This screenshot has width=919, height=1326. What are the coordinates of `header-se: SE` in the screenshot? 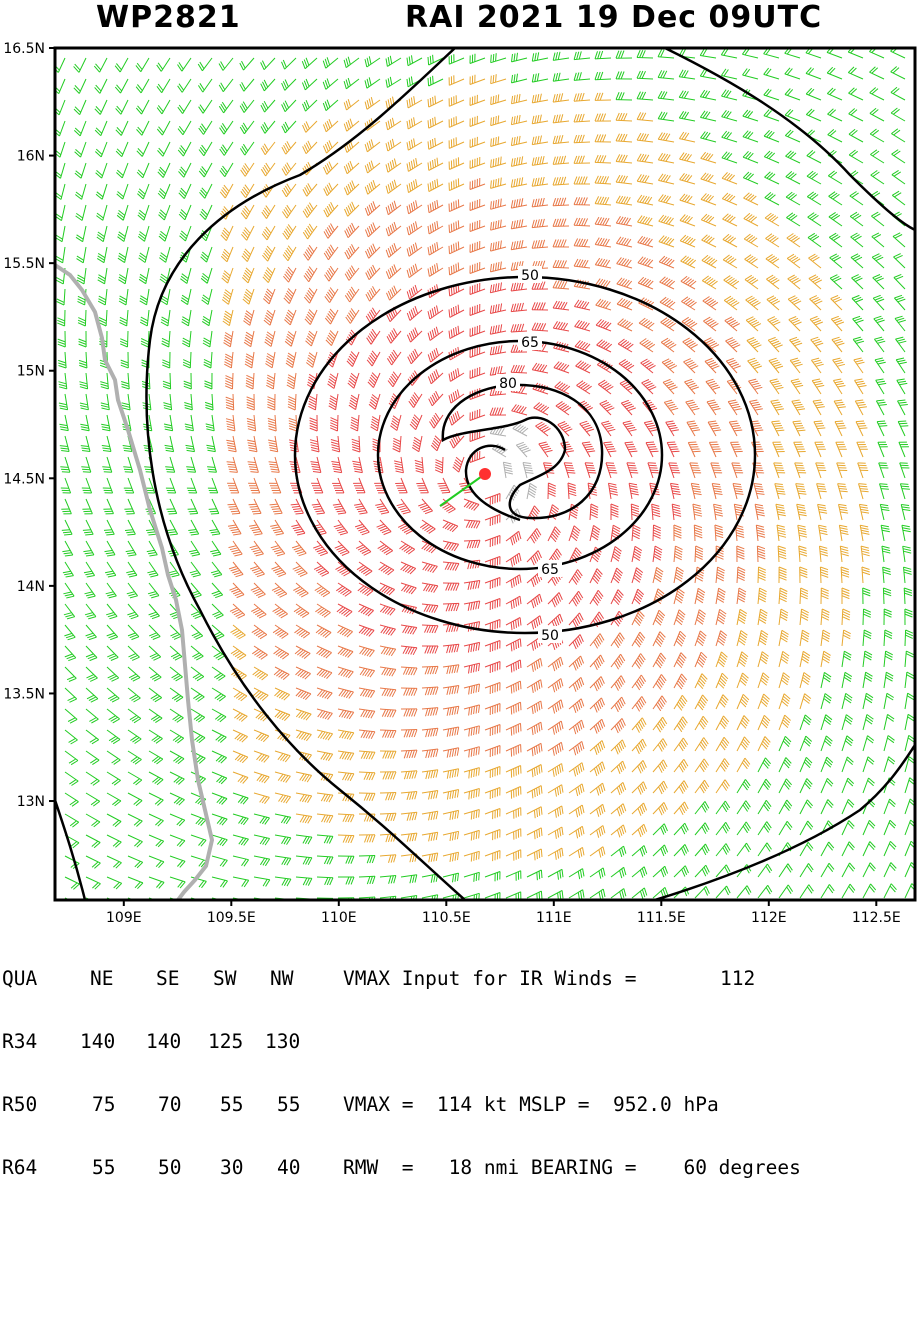 It's located at (167, 978).